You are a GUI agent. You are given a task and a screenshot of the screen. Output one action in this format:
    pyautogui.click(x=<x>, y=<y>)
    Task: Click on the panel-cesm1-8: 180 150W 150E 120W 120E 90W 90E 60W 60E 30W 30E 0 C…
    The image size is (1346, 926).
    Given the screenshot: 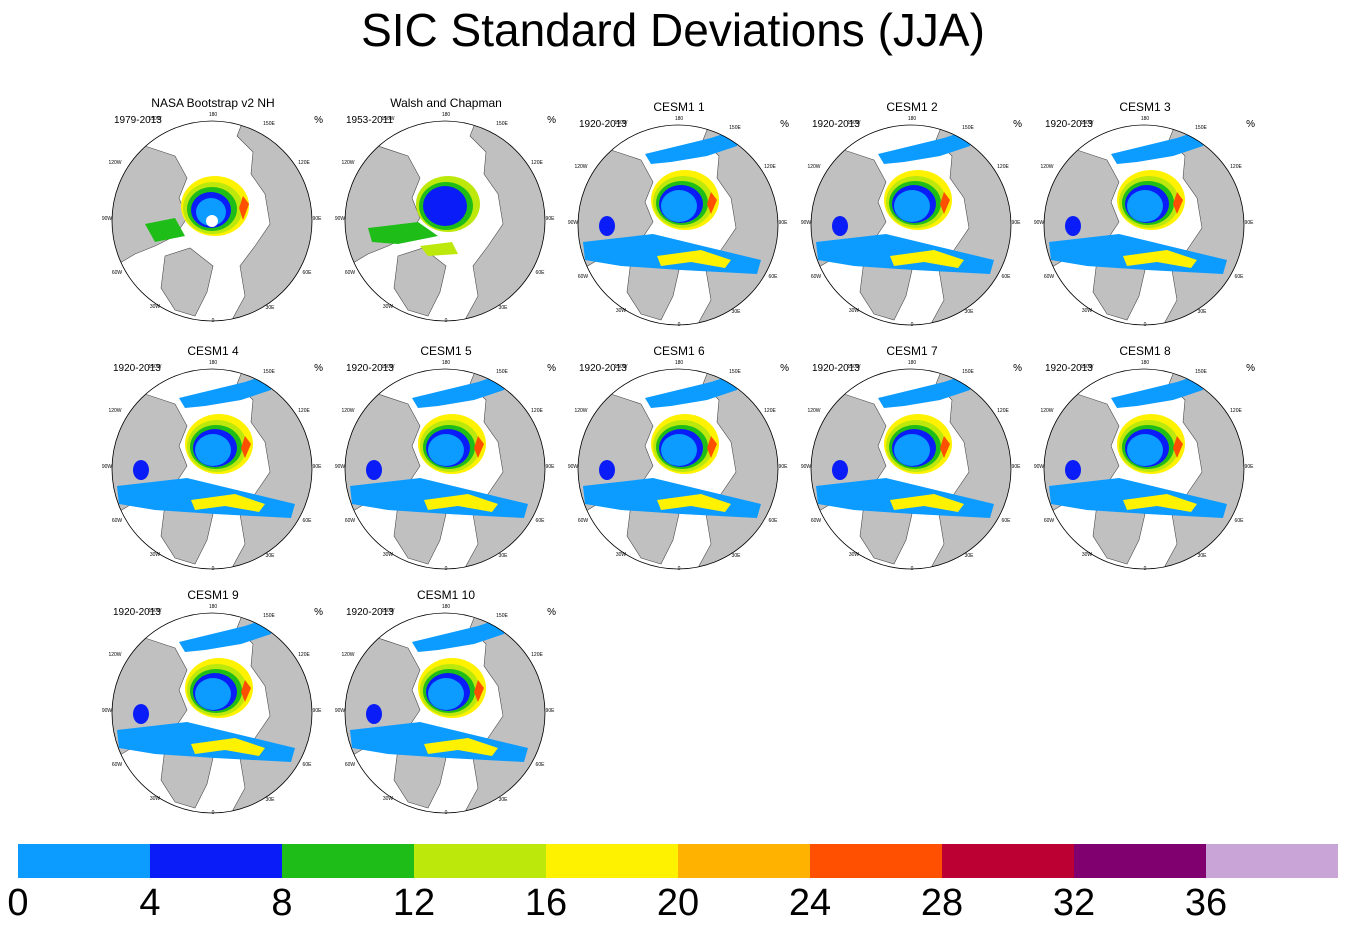 What is the action you would take?
    pyautogui.click(x=1145, y=459)
    